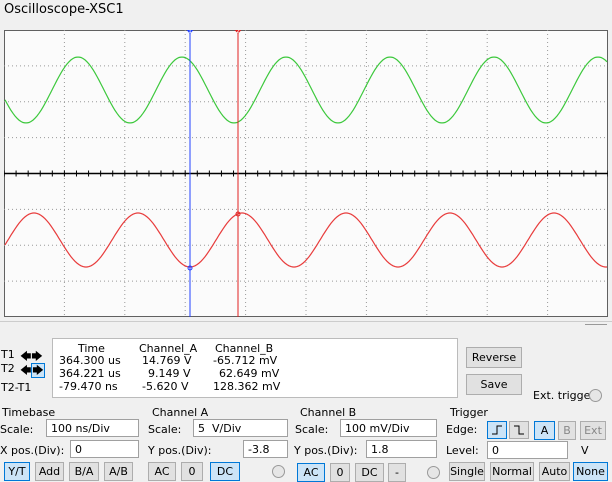 This screenshot has width=612, height=482. I want to click on field-label: Edge:, so click(462, 429).